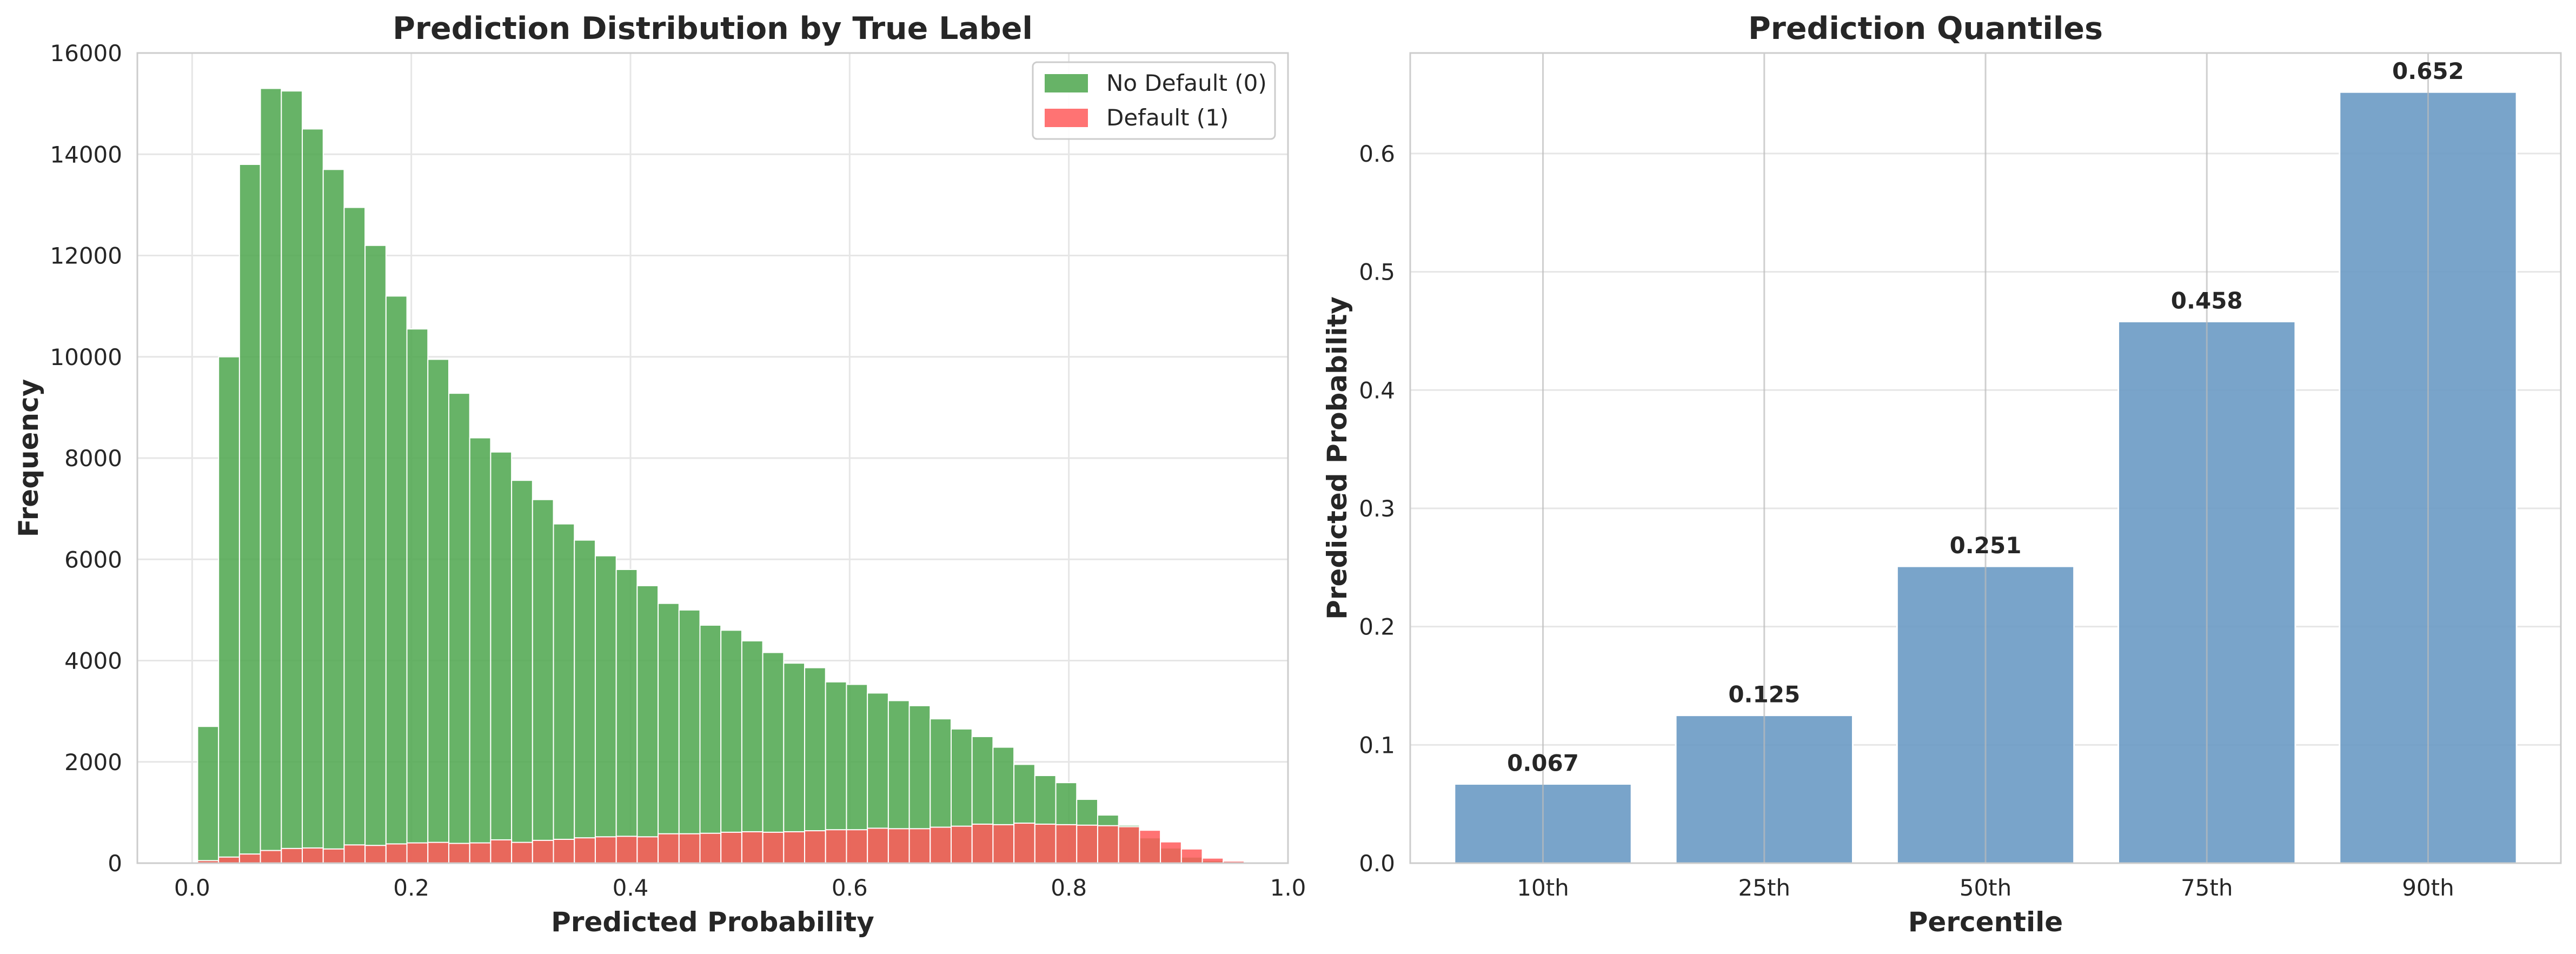  Describe the element at coordinates (93, 763) in the screenshot. I see `histogram-y-tick-label: 2000` at that location.